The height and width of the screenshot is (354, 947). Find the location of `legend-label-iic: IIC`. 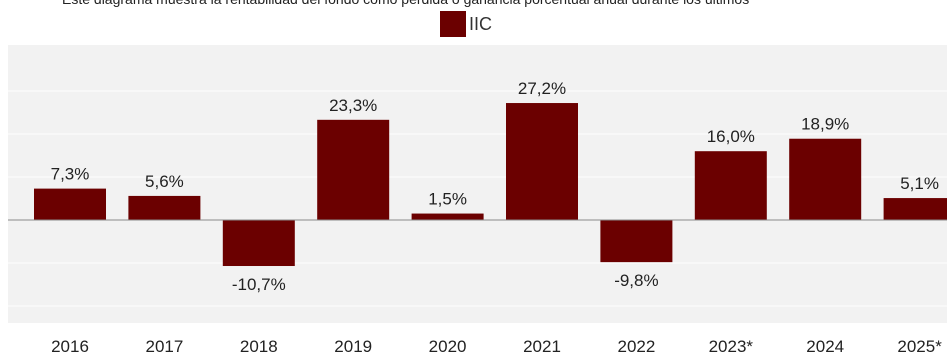

legend-label-iic: IIC is located at coordinates (481, 23).